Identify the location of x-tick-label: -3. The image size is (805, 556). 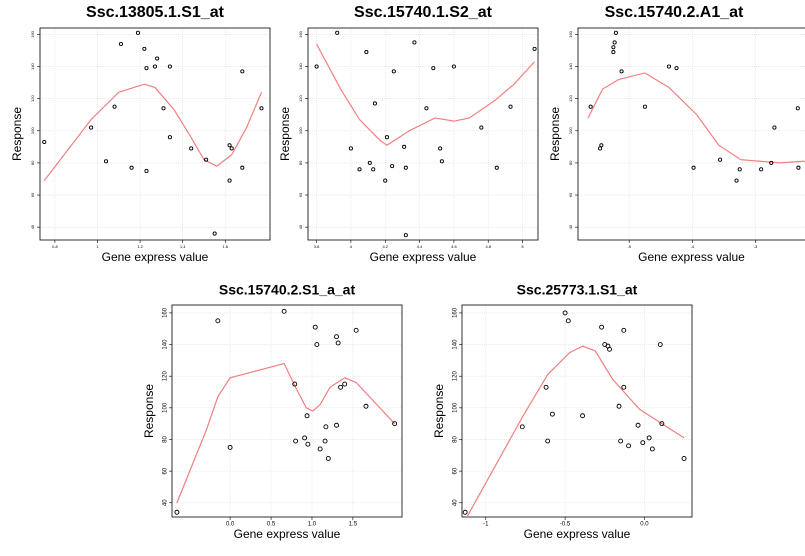
(756, 246).